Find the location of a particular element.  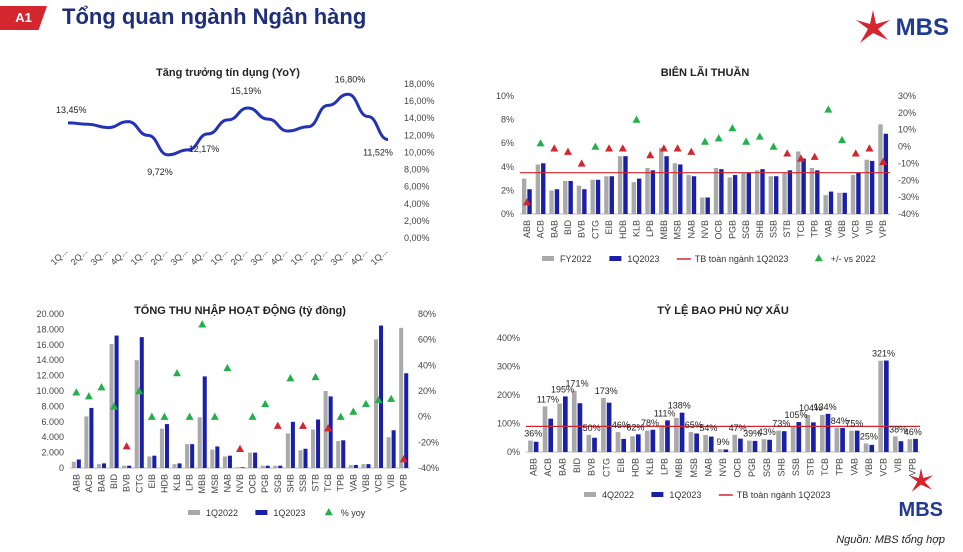

y-tick-label: 300% is located at coordinates (508, 367).